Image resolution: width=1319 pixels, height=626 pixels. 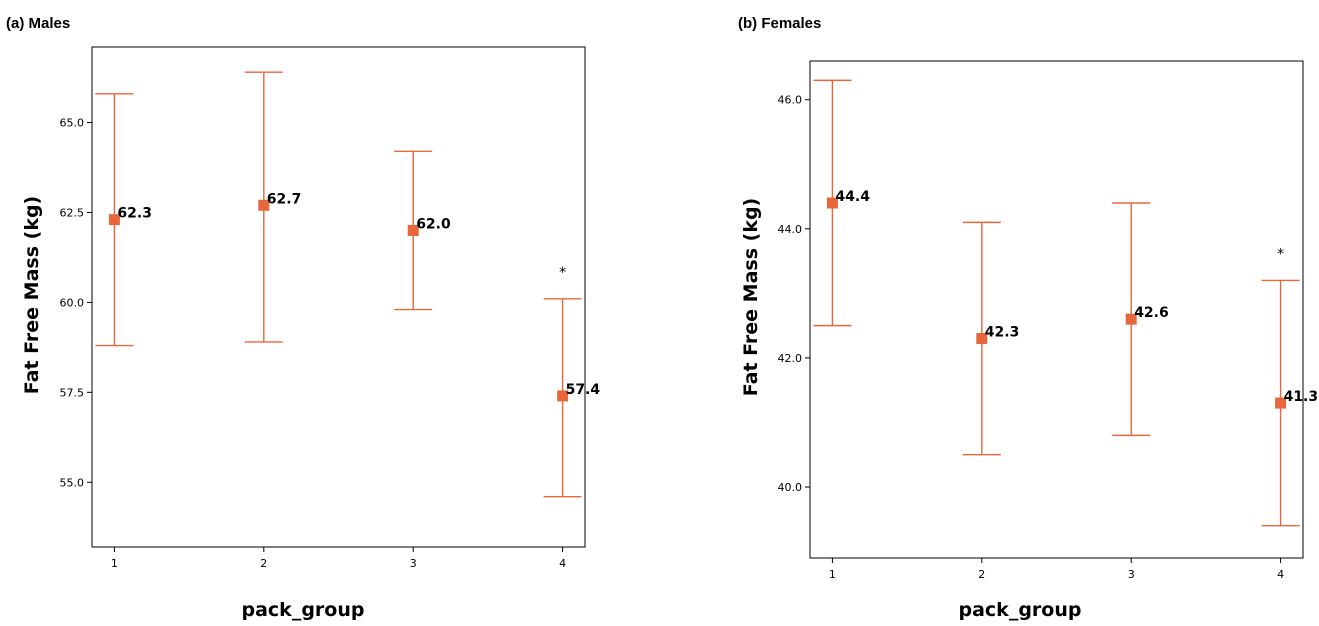 What do you see at coordinates (562, 563) in the screenshot?
I see `males-x-tick-label: 4` at bounding box center [562, 563].